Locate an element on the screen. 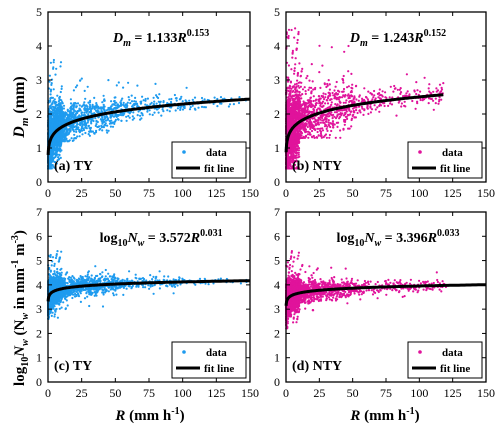 The width and height of the screenshot is (500, 429). x-tick-label: 50 is located at coordinates (353, 193).